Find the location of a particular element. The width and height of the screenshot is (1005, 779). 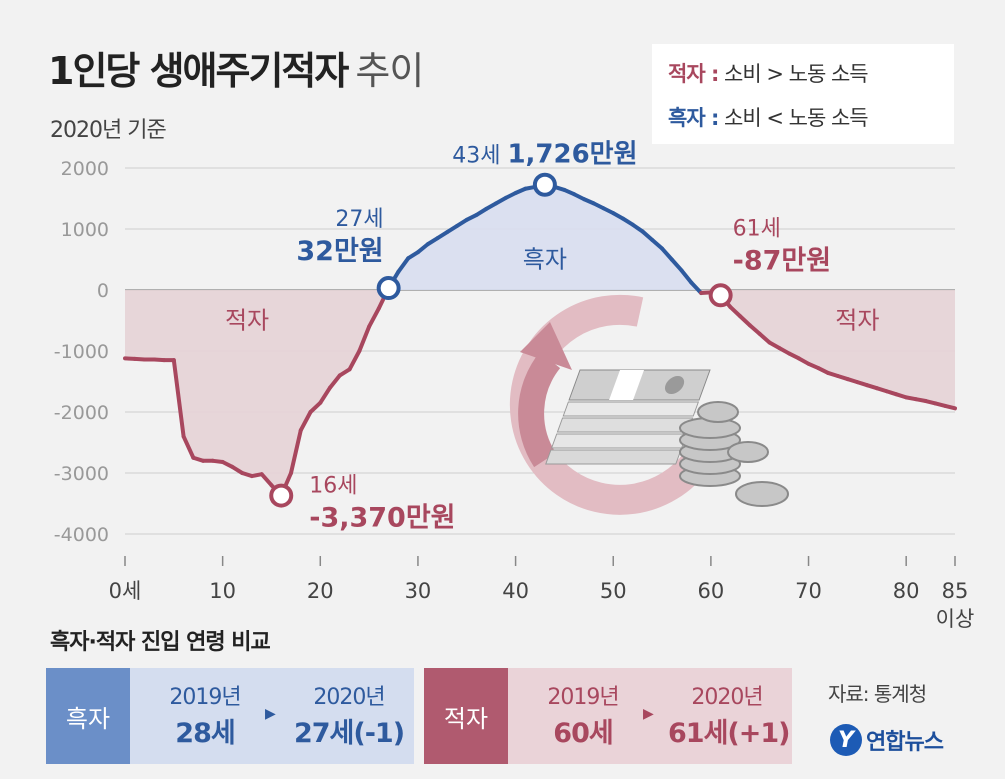

legend-deficit-key: 적자 : is located at coordinates (693, 74).